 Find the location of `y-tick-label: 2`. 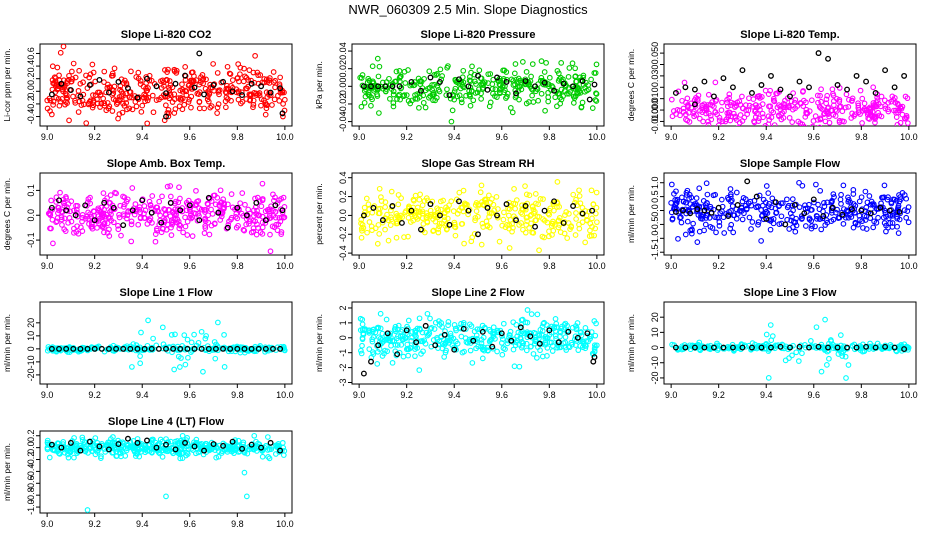

y-tick-label: 2 is located at coordinates (343, 307).